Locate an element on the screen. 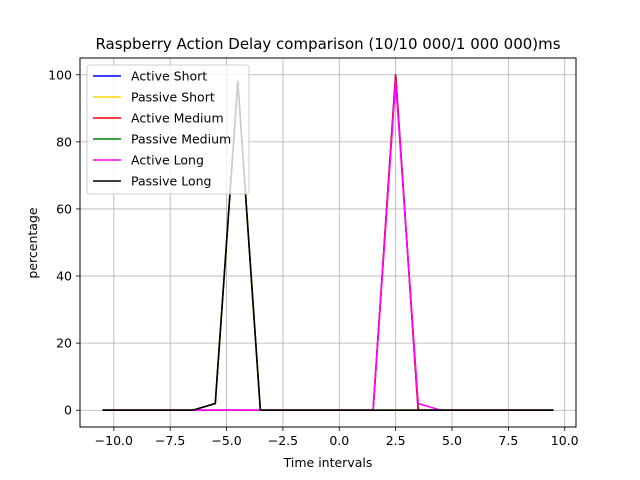  x-tick-label: 5.0 is located at coordinates (452, 440).